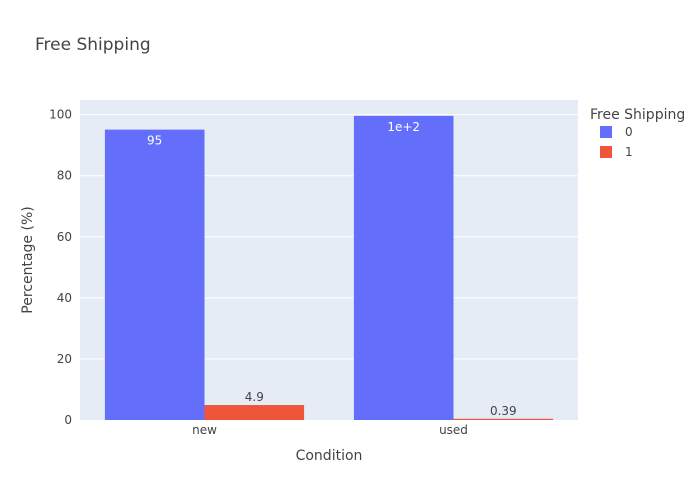 The height and width of the screenshot is (500, 700). I want to click on y-tick-label: 20, so click(64, 359).